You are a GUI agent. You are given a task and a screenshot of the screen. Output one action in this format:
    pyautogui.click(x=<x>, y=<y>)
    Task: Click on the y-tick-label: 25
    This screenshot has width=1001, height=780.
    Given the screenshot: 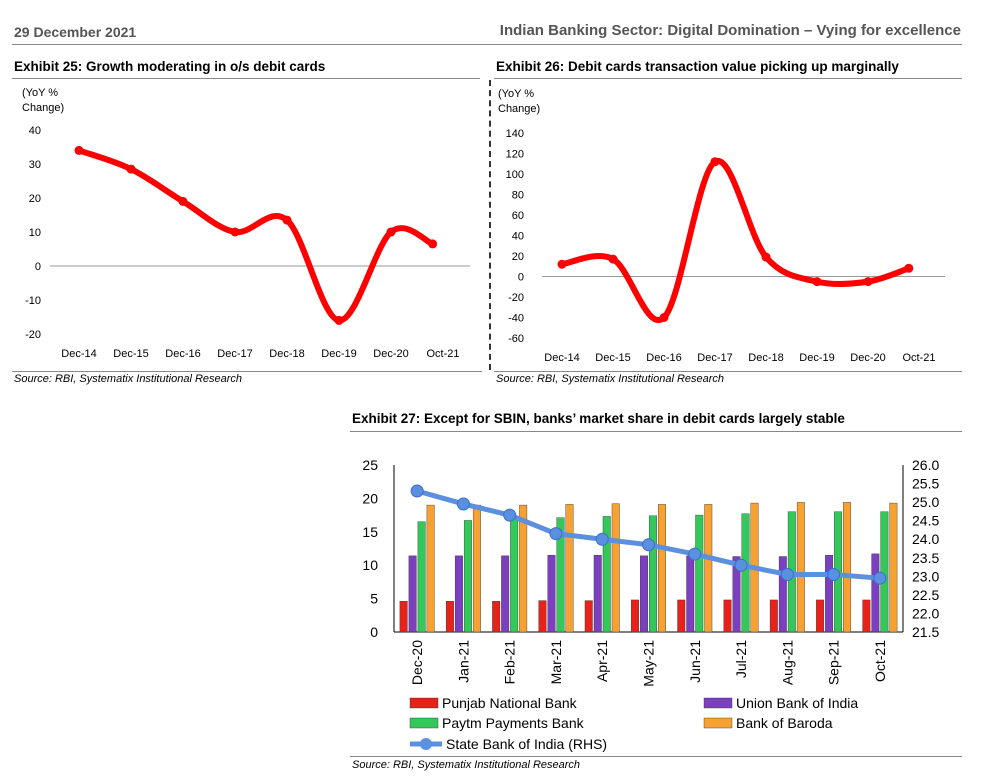 What is the action you would take?
    pyautogui.click(x=370, y=465)
    